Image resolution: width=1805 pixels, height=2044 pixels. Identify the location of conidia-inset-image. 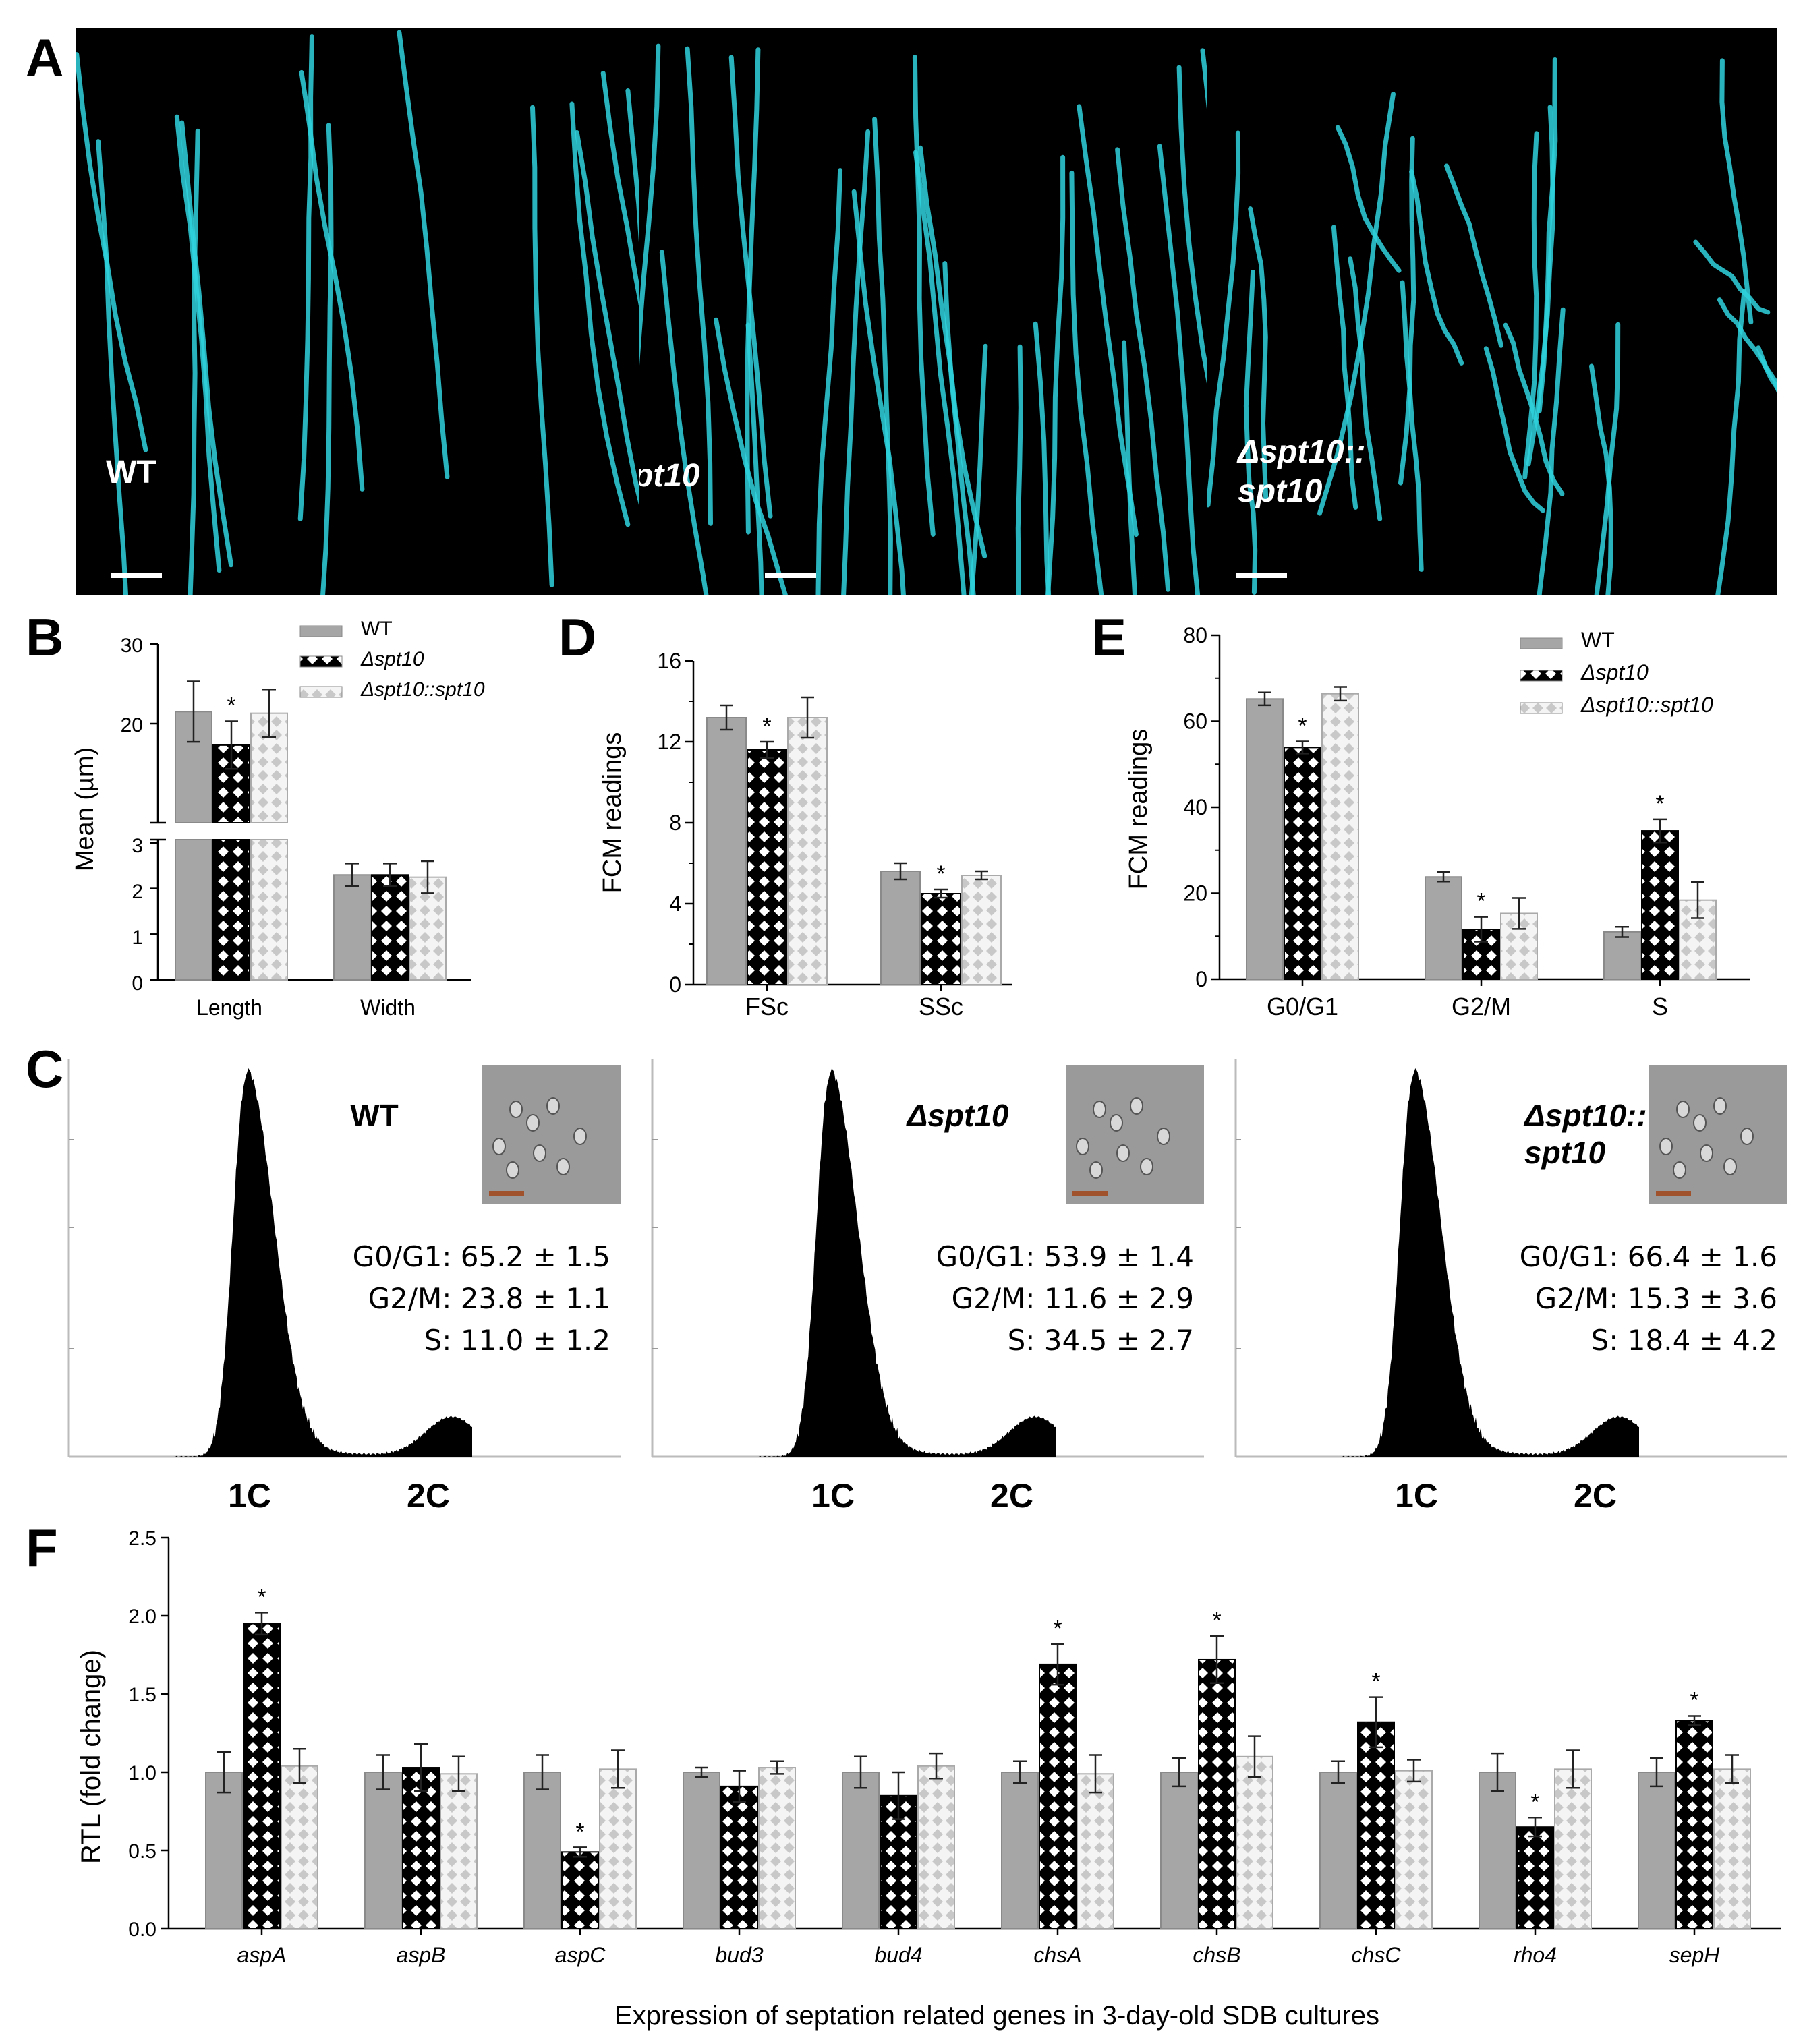
(1135, 1134).